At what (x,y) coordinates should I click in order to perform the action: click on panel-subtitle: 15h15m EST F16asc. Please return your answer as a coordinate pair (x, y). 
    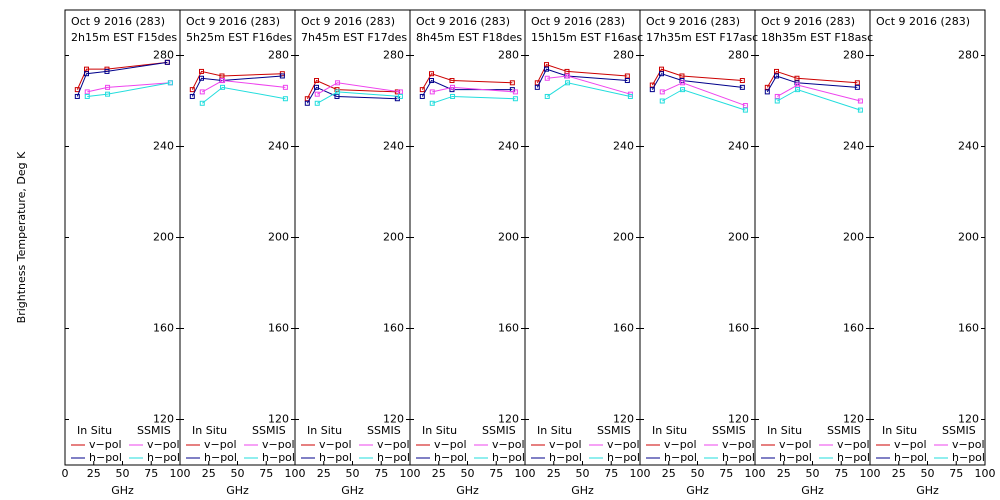
    Looking at the image, I should click on (587, 37).